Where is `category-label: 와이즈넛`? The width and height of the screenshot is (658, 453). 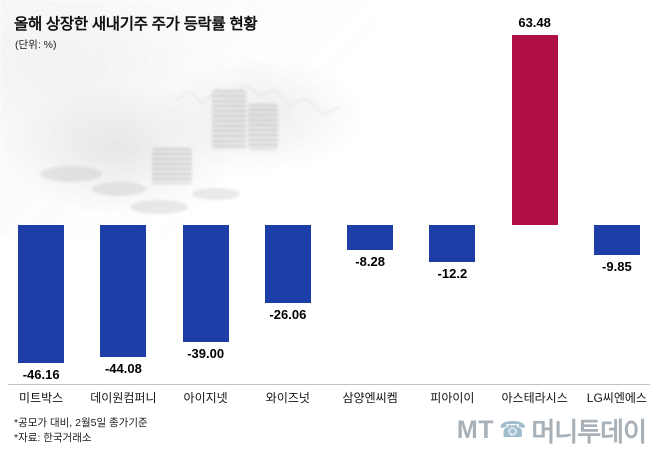 category-label: 와이즈넛 is located at coordinates (287, 398).